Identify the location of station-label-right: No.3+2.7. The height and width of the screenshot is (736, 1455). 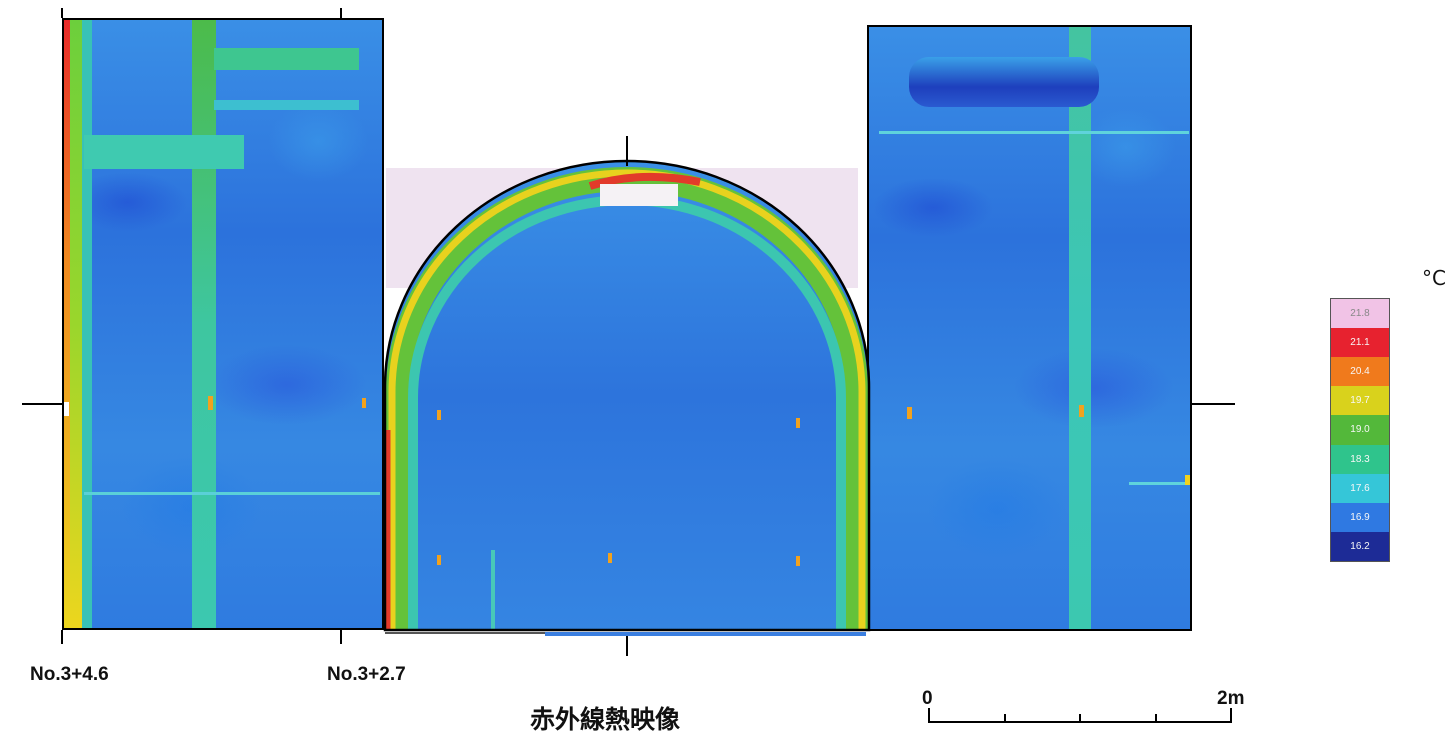
(366, 674).